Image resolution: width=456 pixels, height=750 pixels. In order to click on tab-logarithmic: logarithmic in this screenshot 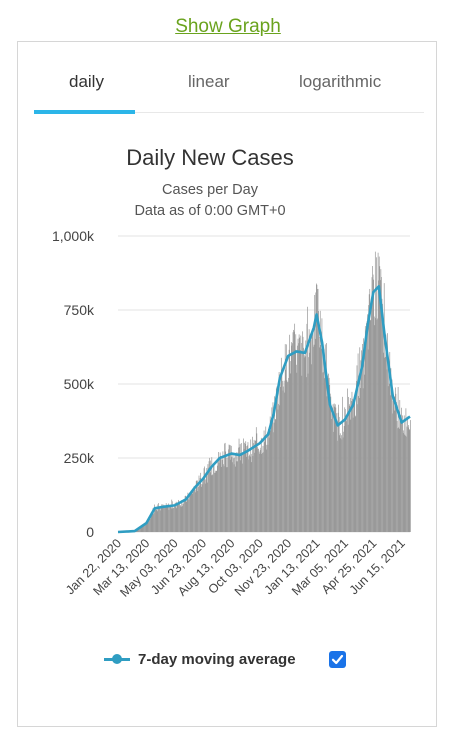, I will do `click(340, 81)`.